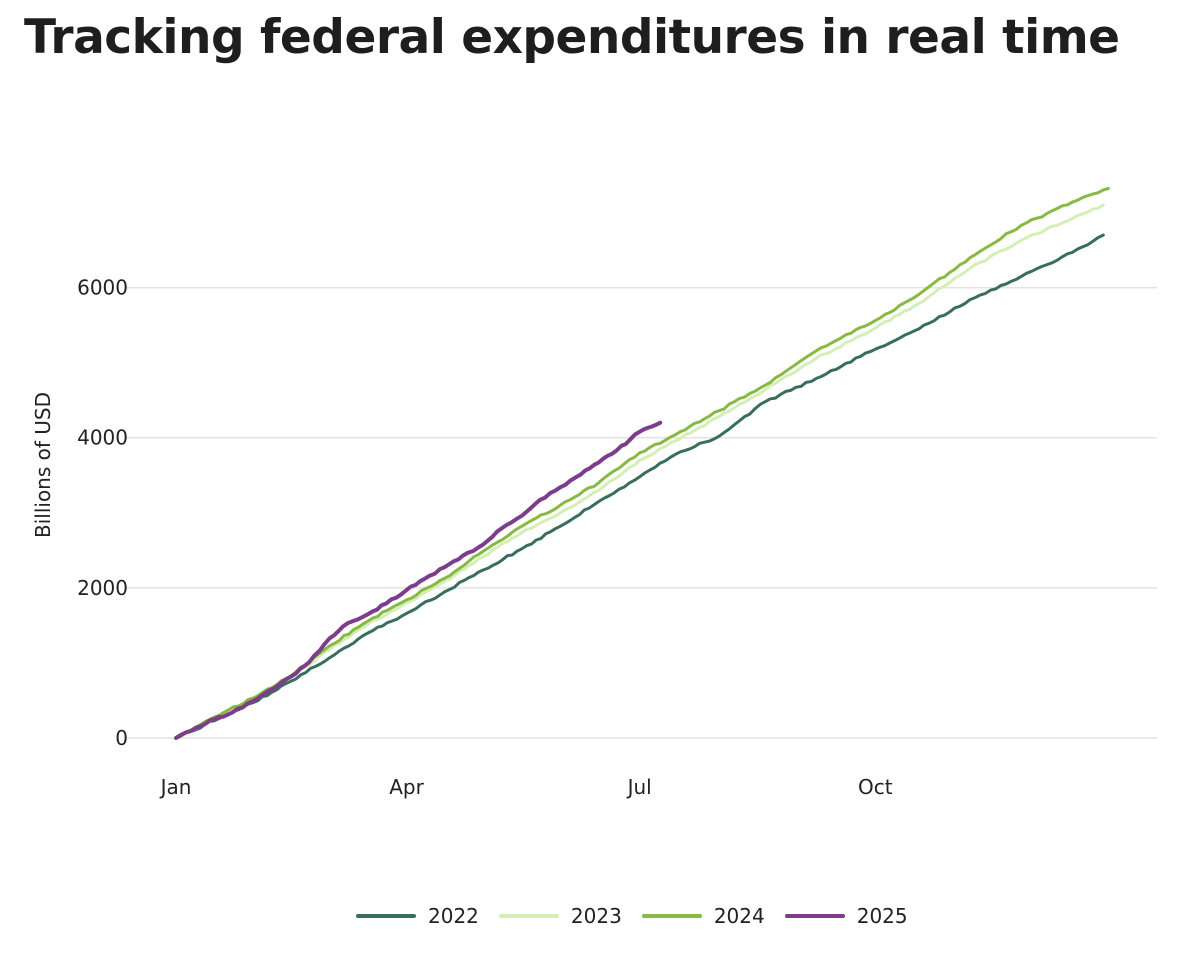 The image size is (1200, 964). Describe the element at coordinates (632, 916) in the screenshot. I see `legend: 2022 2023 2024 2025` at that location.